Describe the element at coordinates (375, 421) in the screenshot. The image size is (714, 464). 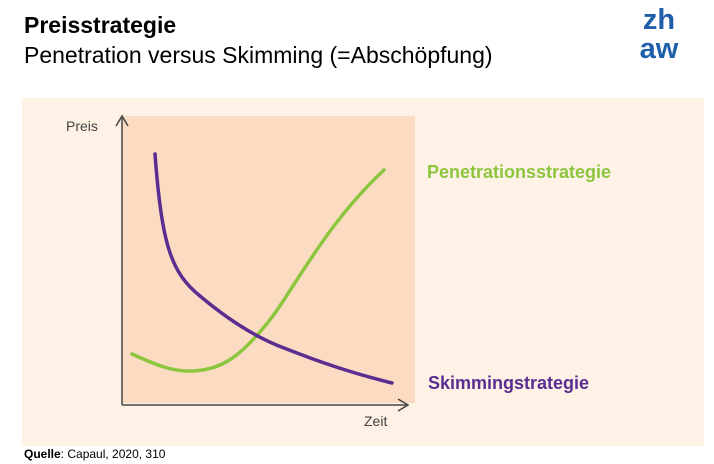
I see `x-axis-label: Zeit` at that location.